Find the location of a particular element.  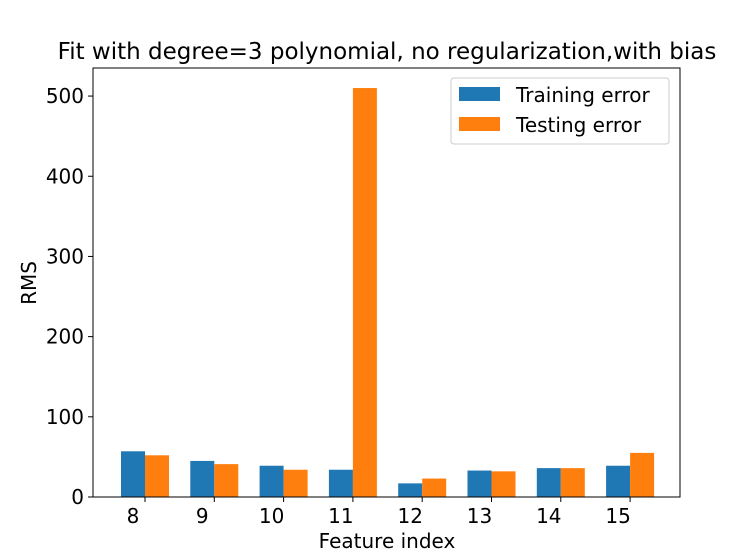

y-tick-label-100: 100 is located at coordinates (65, 417).